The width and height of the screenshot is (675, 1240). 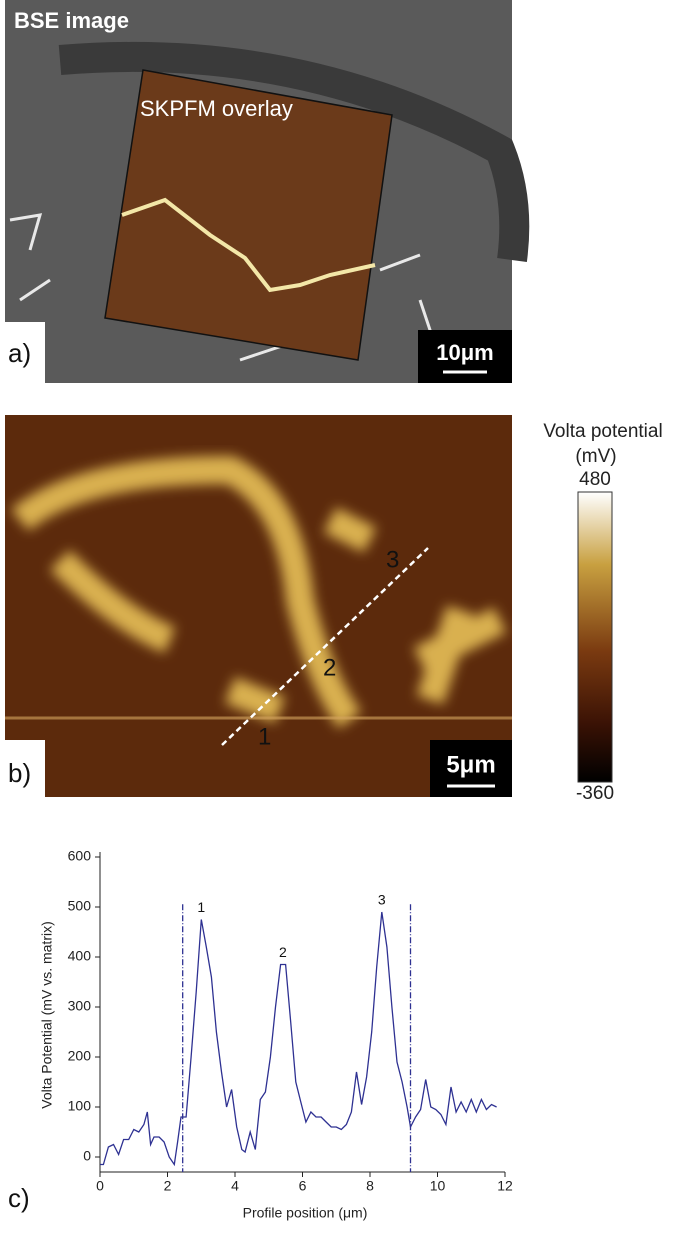 I want to click on y-tick-label: 400, so click(x=80, y=956).